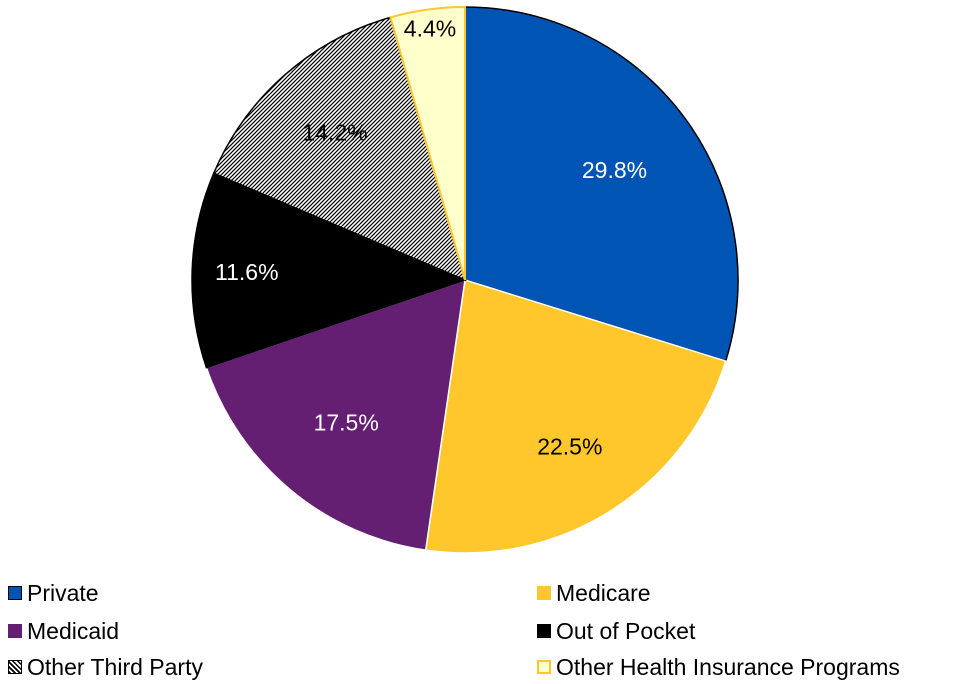  Describe the element at coordinates (15, 667) in the screenshot. I see `legend-swatch-other-third-party` at that location.